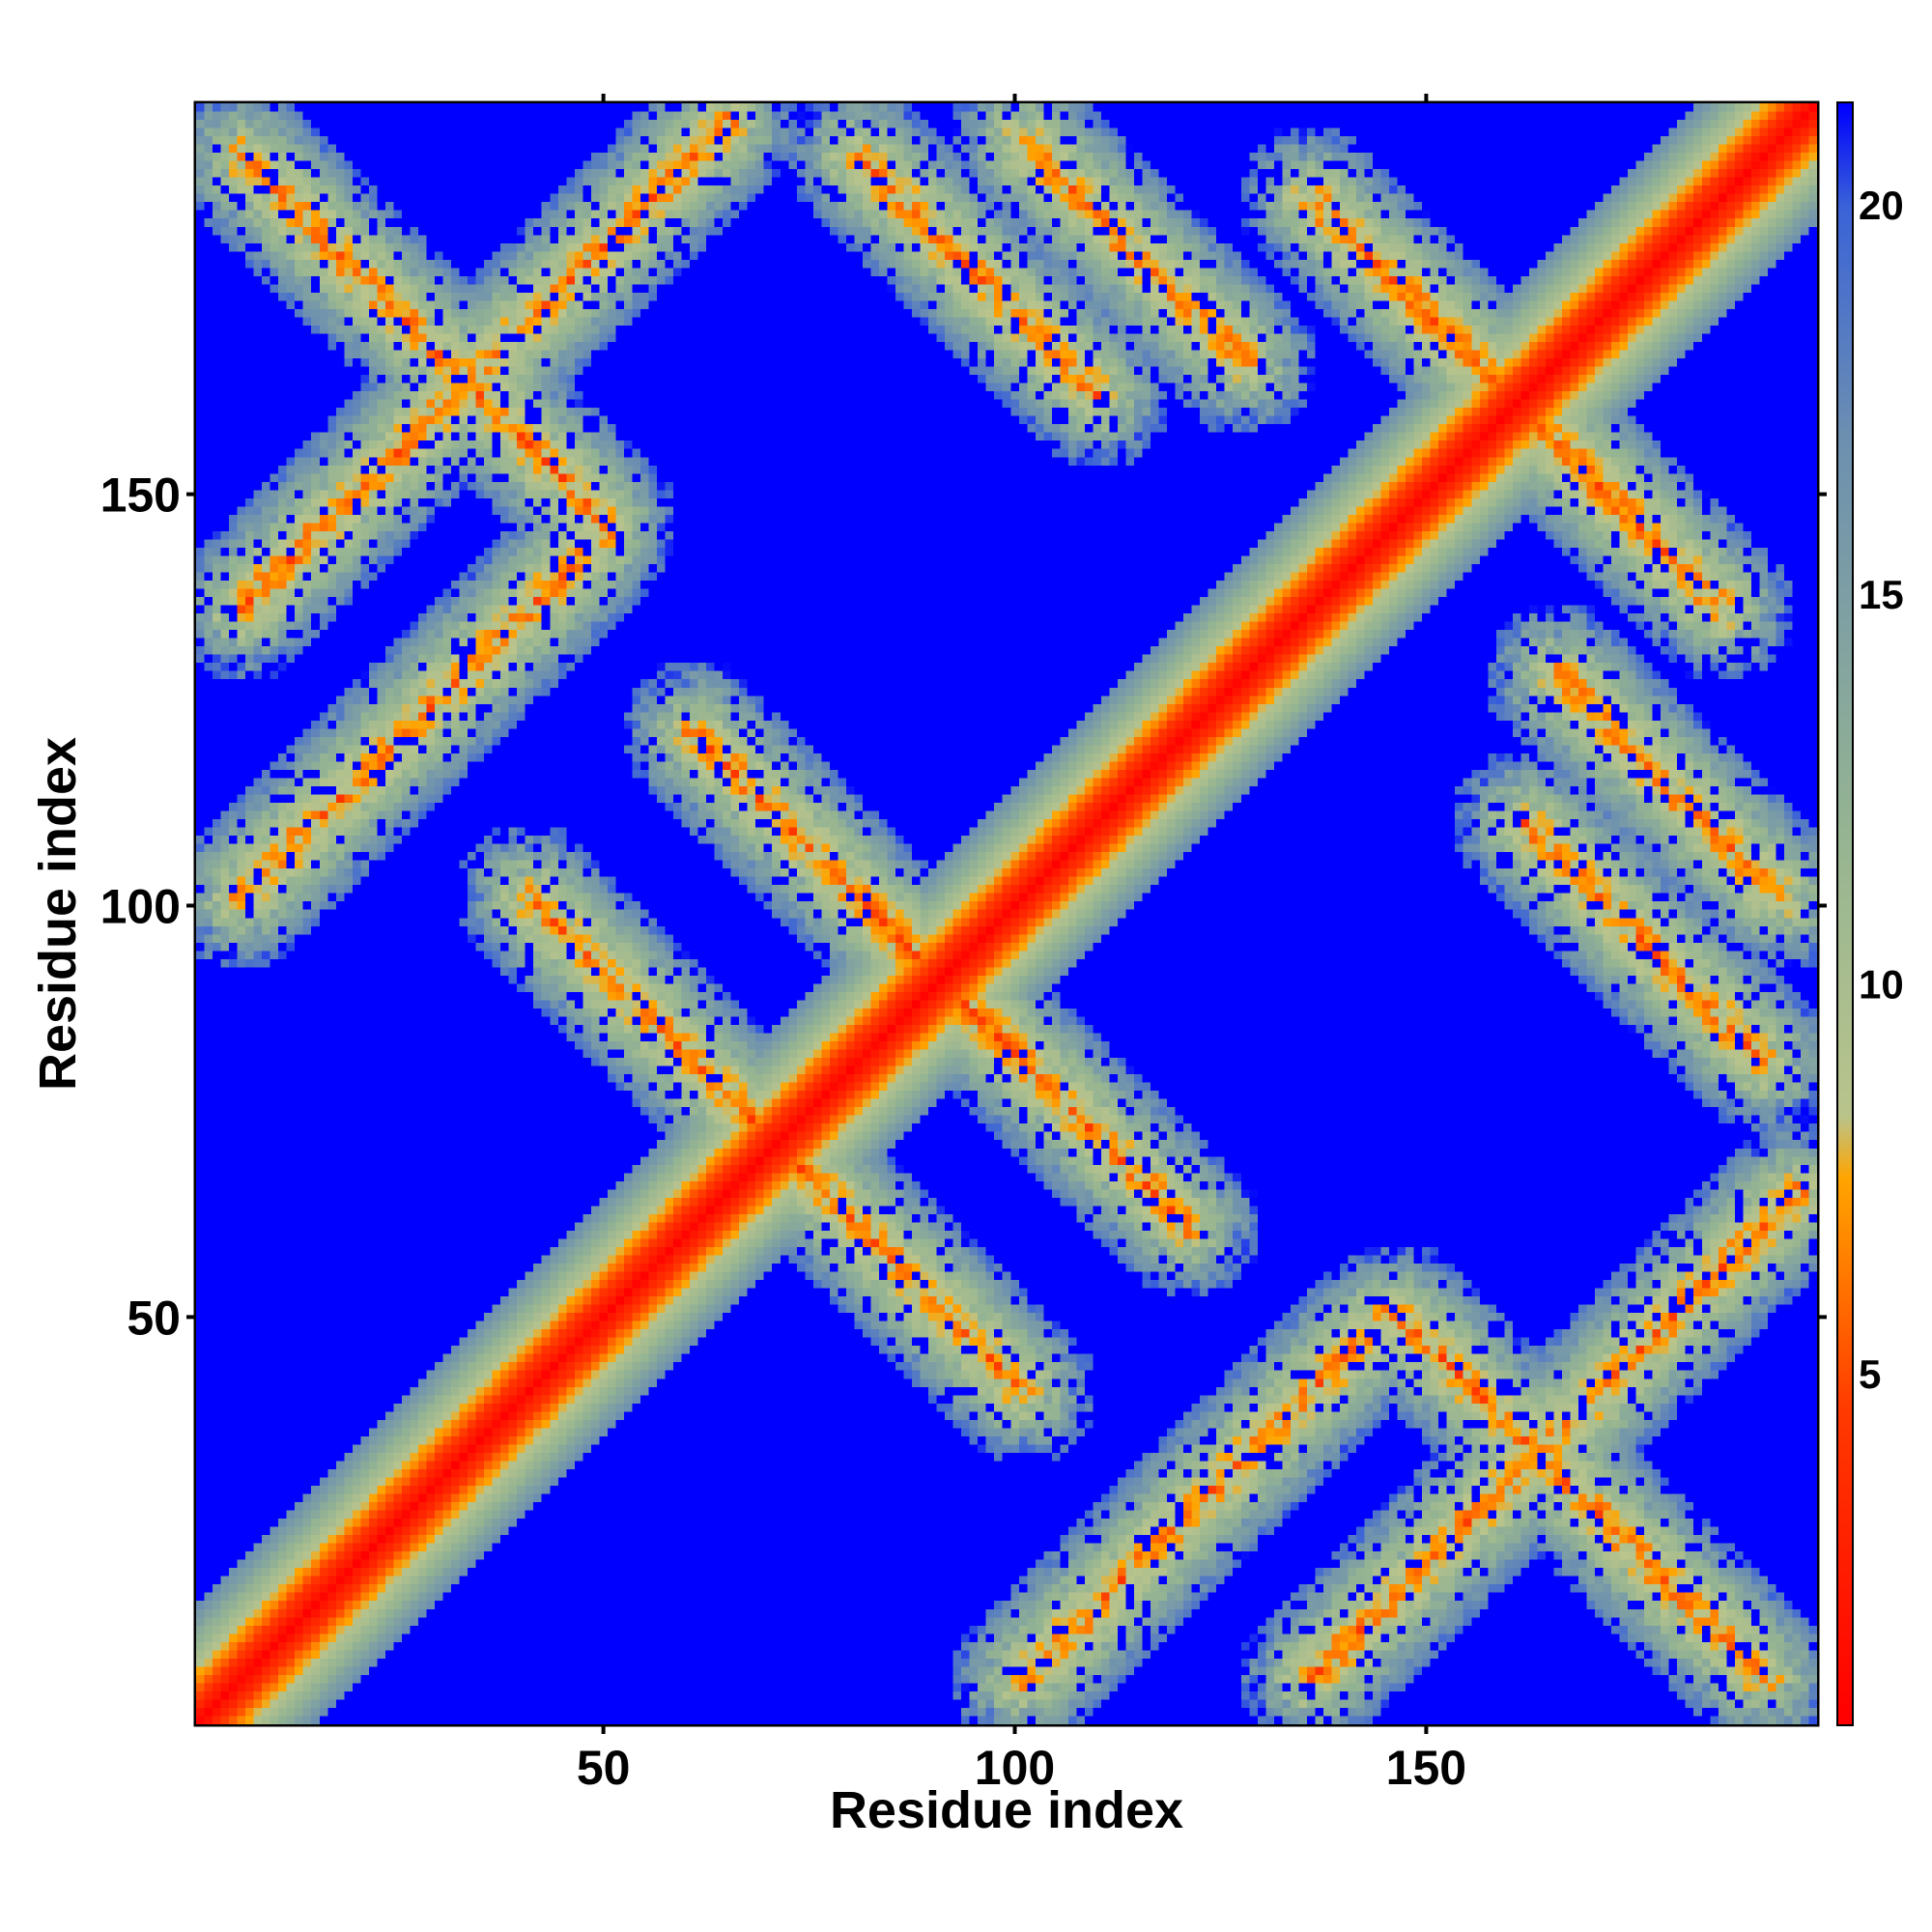 The height and width of the screenshot is (1932, 1932). Describe the element at coordinates (154, 1318) in the screenshot. I see `y-tick-label: 50` at that location.